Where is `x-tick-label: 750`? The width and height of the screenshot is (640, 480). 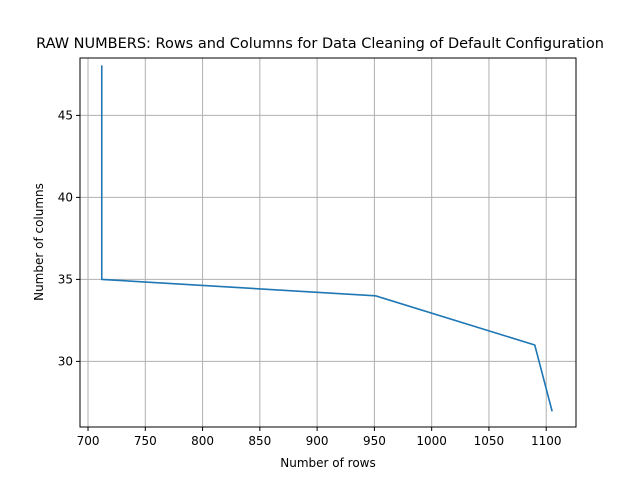 x-tick-label: 750 is located at coordinates (145, 441).